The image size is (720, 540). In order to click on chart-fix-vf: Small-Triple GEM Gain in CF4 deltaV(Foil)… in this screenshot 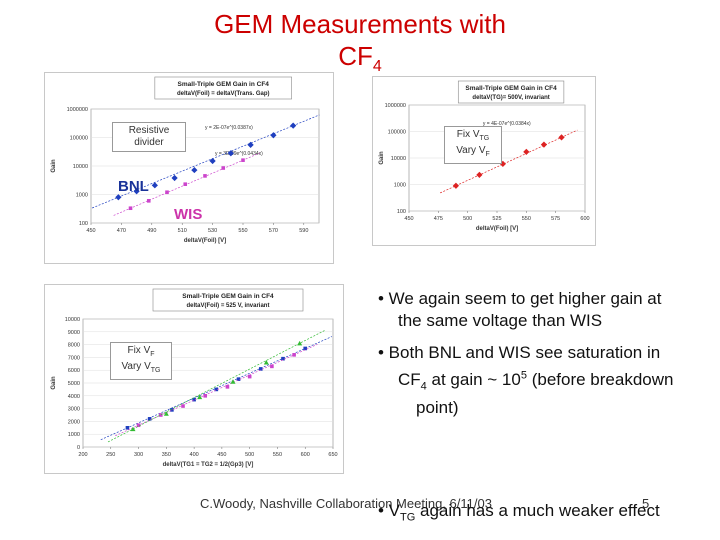, I will do `click(194, 378)`.